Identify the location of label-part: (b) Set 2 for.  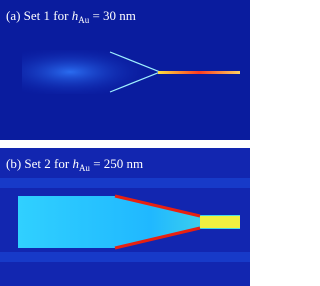
(38, 163).